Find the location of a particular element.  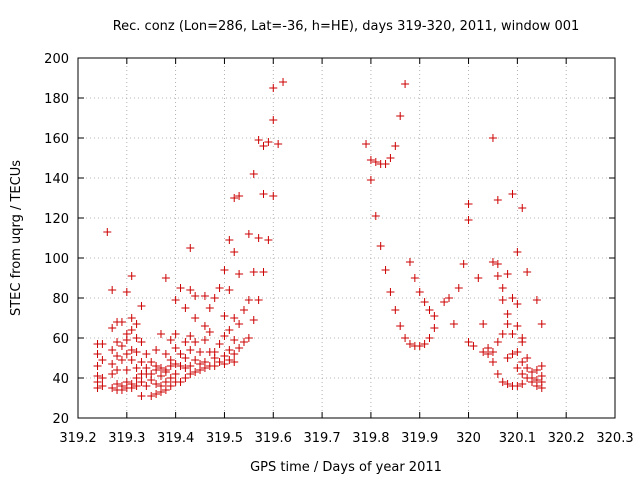

y-tick-label: 160 is located at coordinates (56, 139).